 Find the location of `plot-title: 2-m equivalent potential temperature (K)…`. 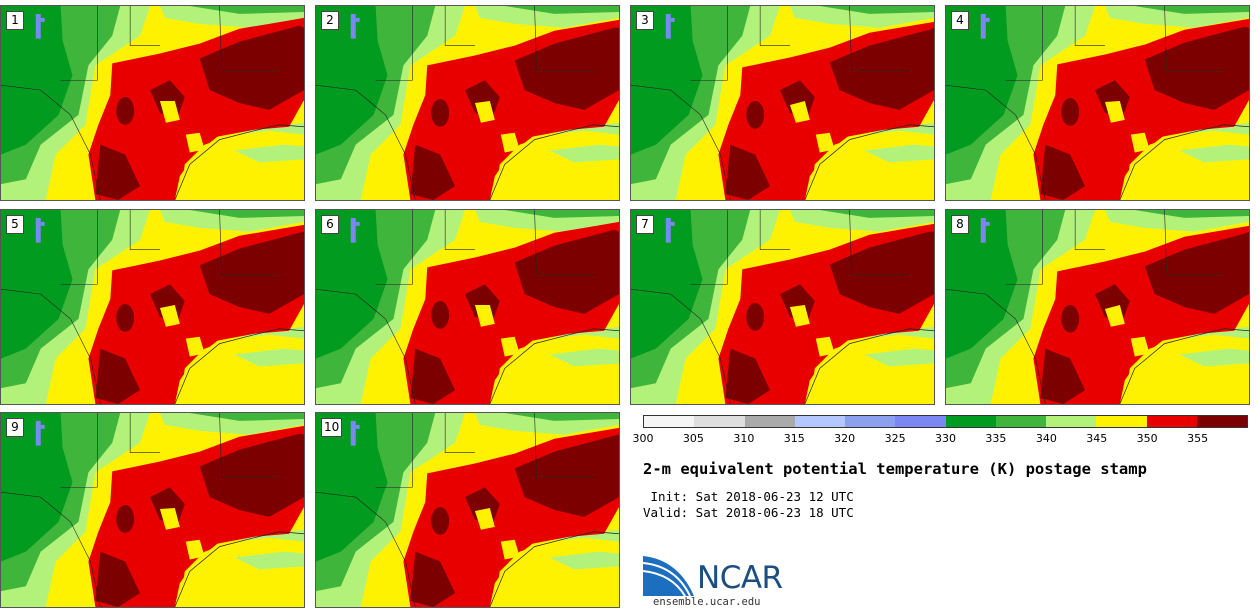

plot-title: 2-m equivalent potential temperature (K)… is located at coordinates (895, 469).